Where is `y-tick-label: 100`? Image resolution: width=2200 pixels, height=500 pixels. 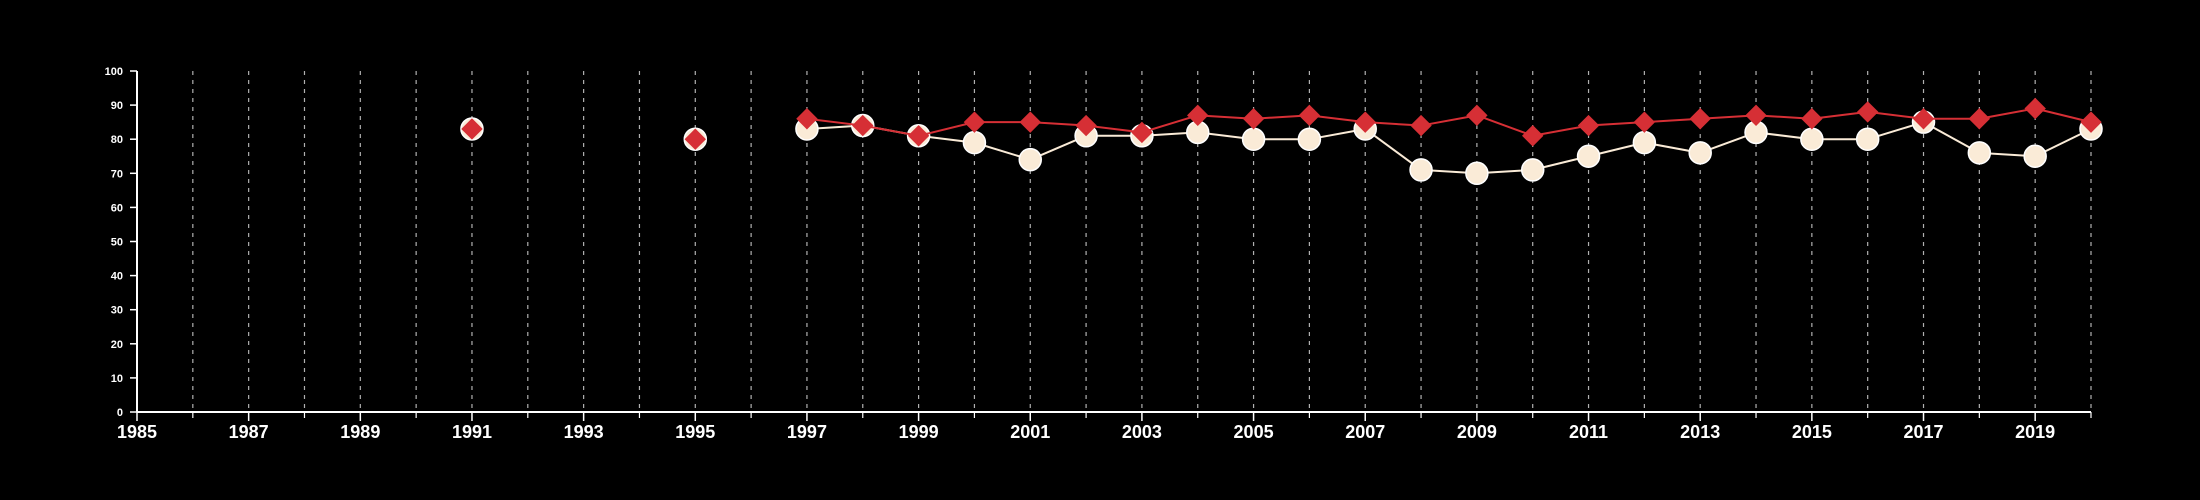 y-tick-label: 100 is located at coordinates (114, 72).